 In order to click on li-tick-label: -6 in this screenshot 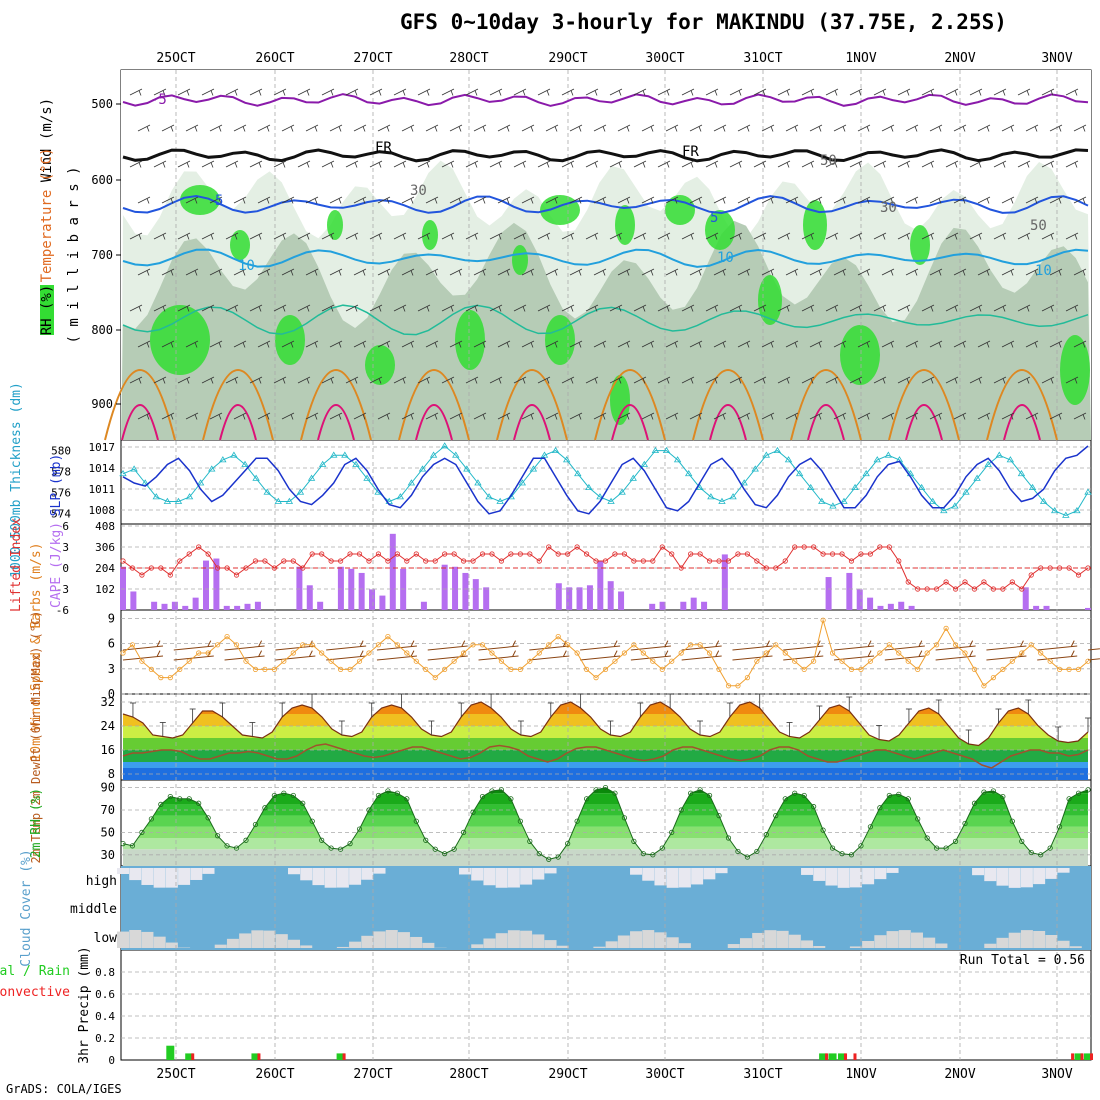, I will do `click(62, 610)`.